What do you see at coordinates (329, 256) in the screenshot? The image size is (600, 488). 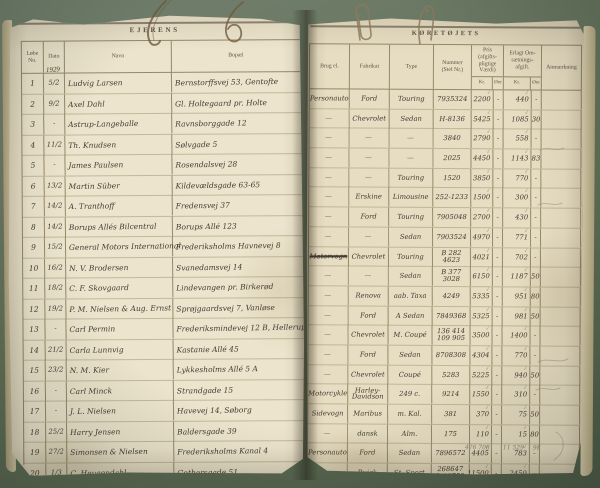 I see `vehicle-use: Motorvogn` at bounding box center [329, 256].